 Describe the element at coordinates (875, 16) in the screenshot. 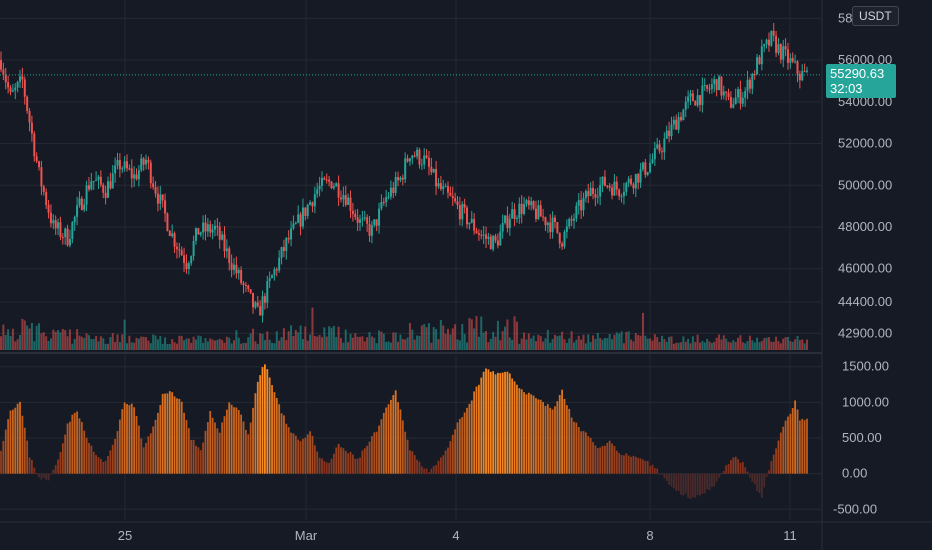

I see `currency-unit-label: USDT` at that location.